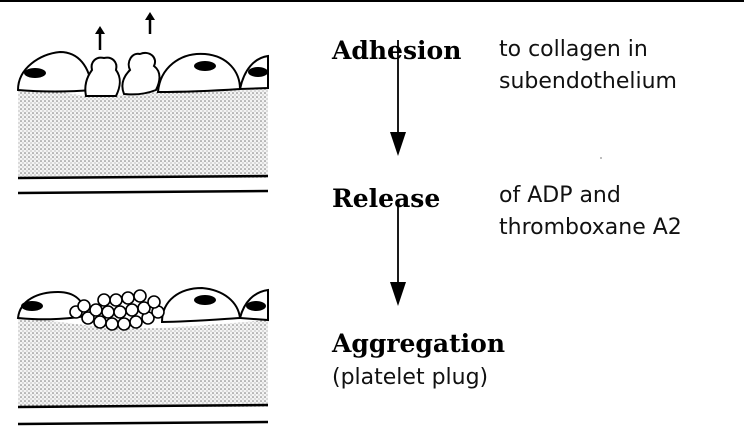 The image size is (744, 434). What do you see at coordinates (588, 66) in the screenshot?
I see `step-desc-adhesion: to collagen in subendothelium` at bounding box center [588, 66].